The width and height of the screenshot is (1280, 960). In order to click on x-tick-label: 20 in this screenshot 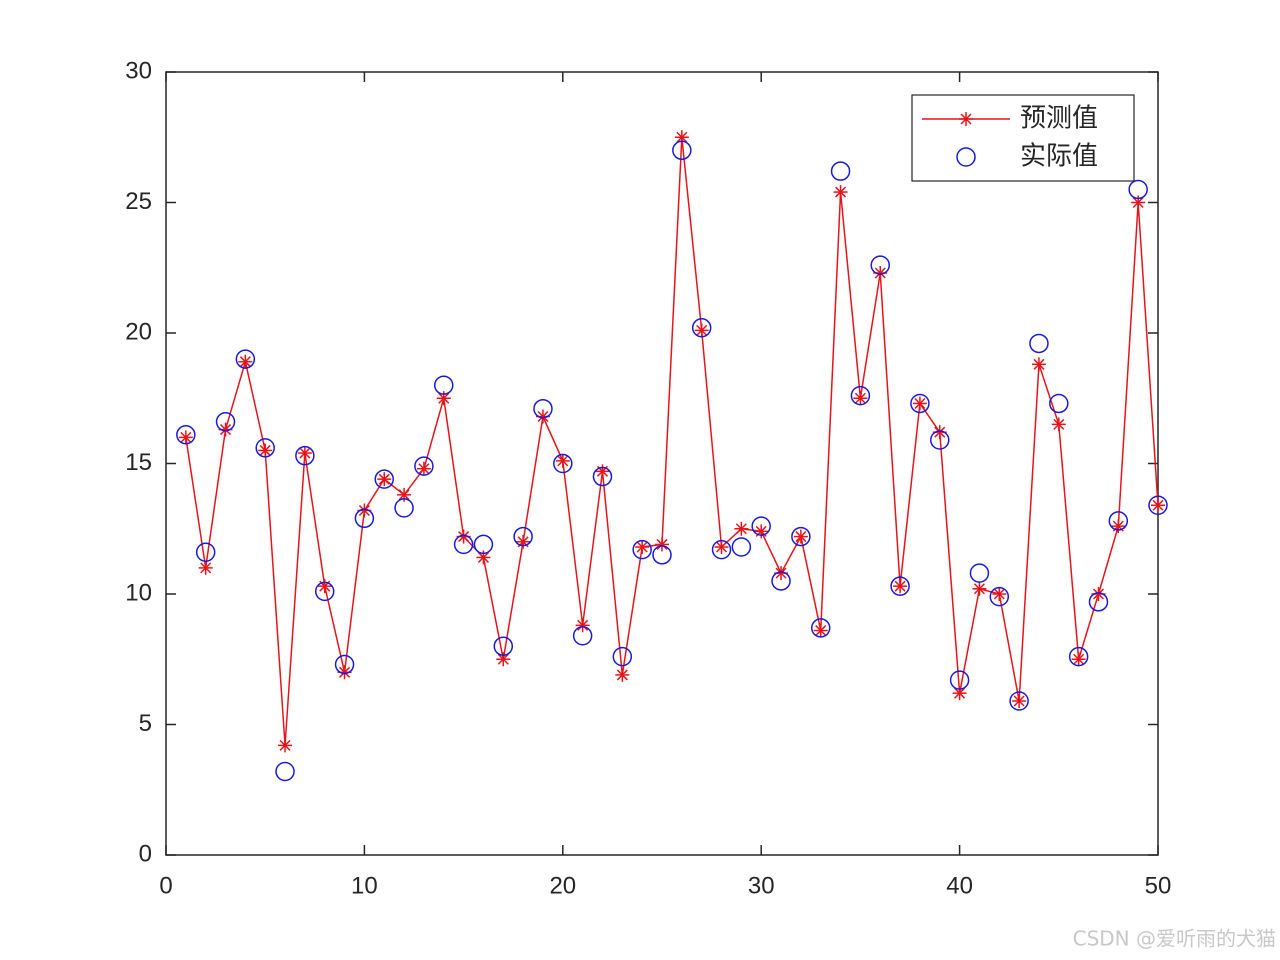, I will do `click(562, 885)`.